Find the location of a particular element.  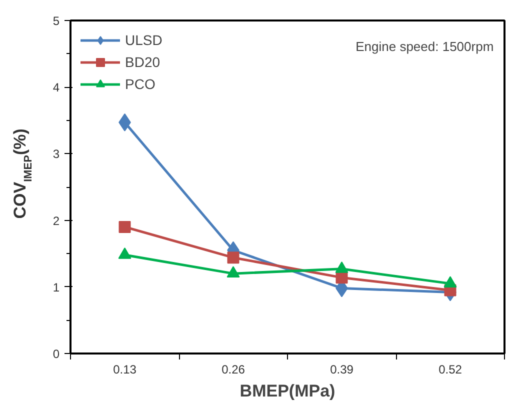

y-tick-label: 4 is located at coordinates (56, 87).